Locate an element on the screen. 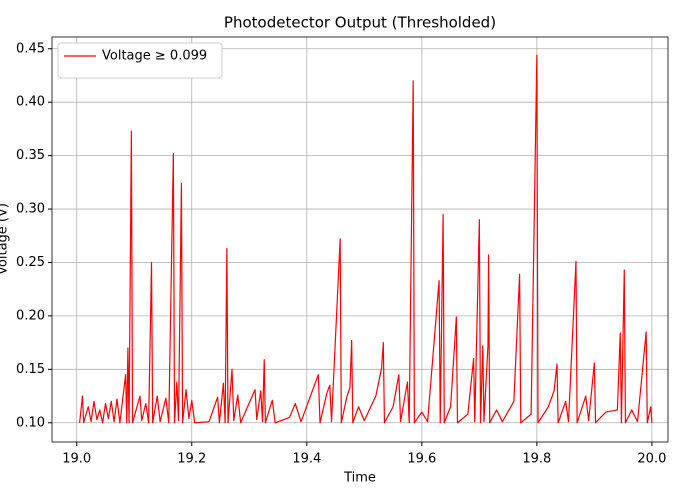 The height and width of the screenshot is (500, 677). y-tick-label: 0.10 is located at coordinates (30, 422).